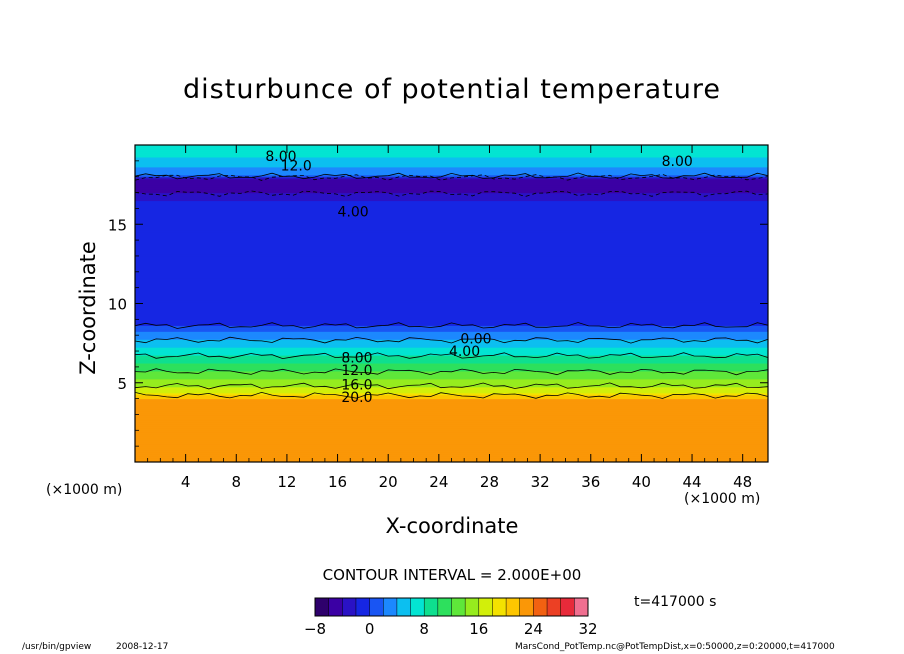 The width and height of the screenshot is (904, 654). Describe the element at coordinates (296, 167) in the screenshot. I see `contour-label: 12.0` at that location.